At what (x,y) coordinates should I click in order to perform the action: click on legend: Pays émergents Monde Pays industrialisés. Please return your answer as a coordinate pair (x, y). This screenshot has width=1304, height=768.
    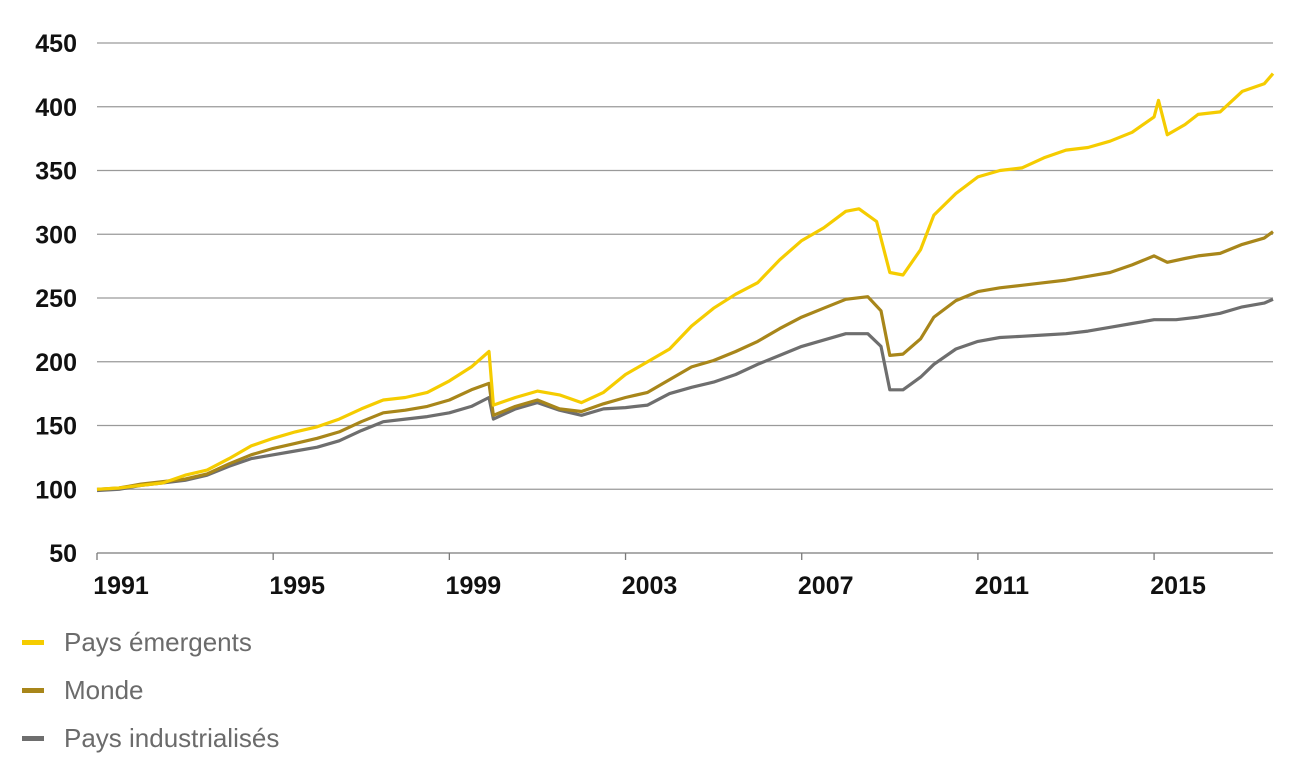
    Looking at the image, I should click on (150, 690).